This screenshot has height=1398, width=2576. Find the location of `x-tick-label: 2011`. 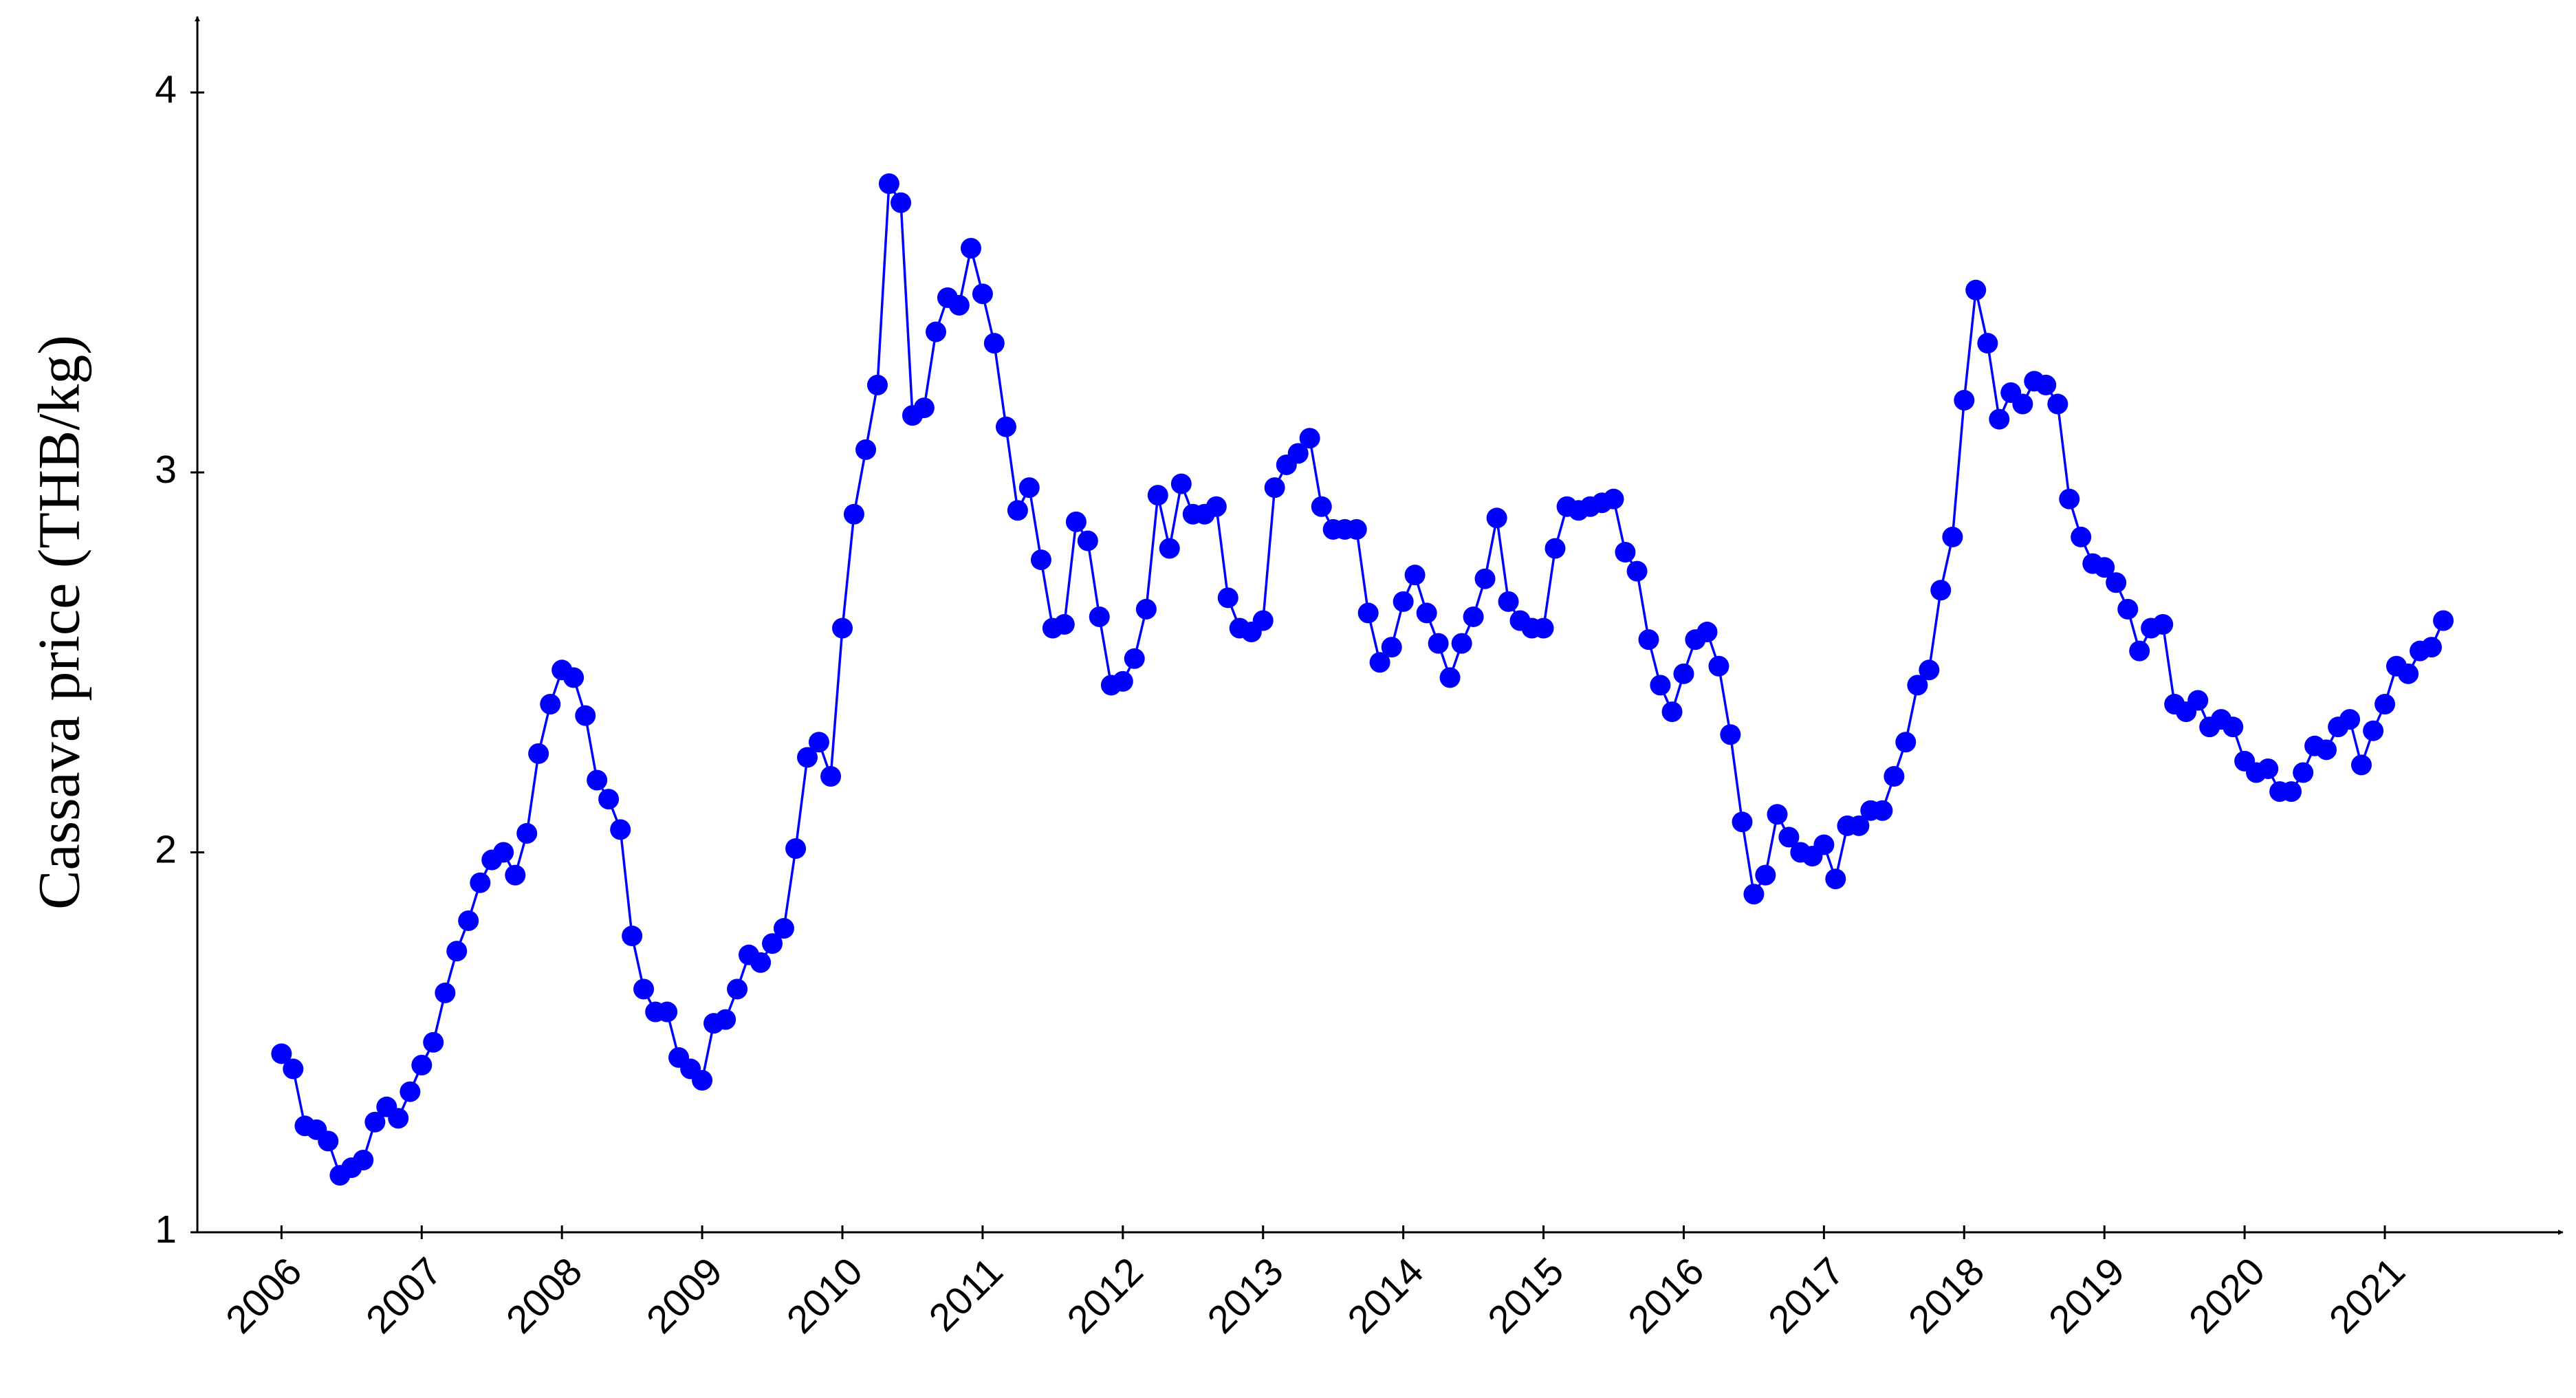

x-tick-label: 2011 is located at coordinates (966, 1294).